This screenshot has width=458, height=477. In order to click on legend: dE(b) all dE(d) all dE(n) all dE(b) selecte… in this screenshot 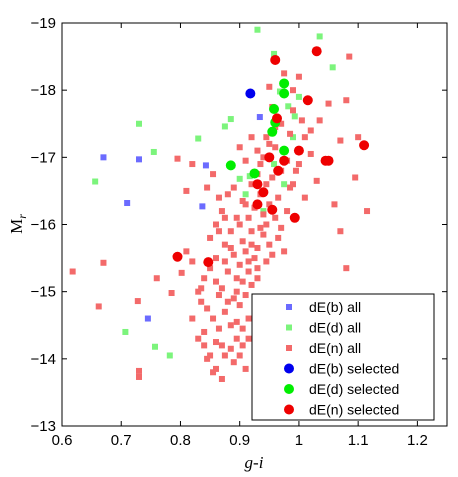, I will do `click(343, 357)`.